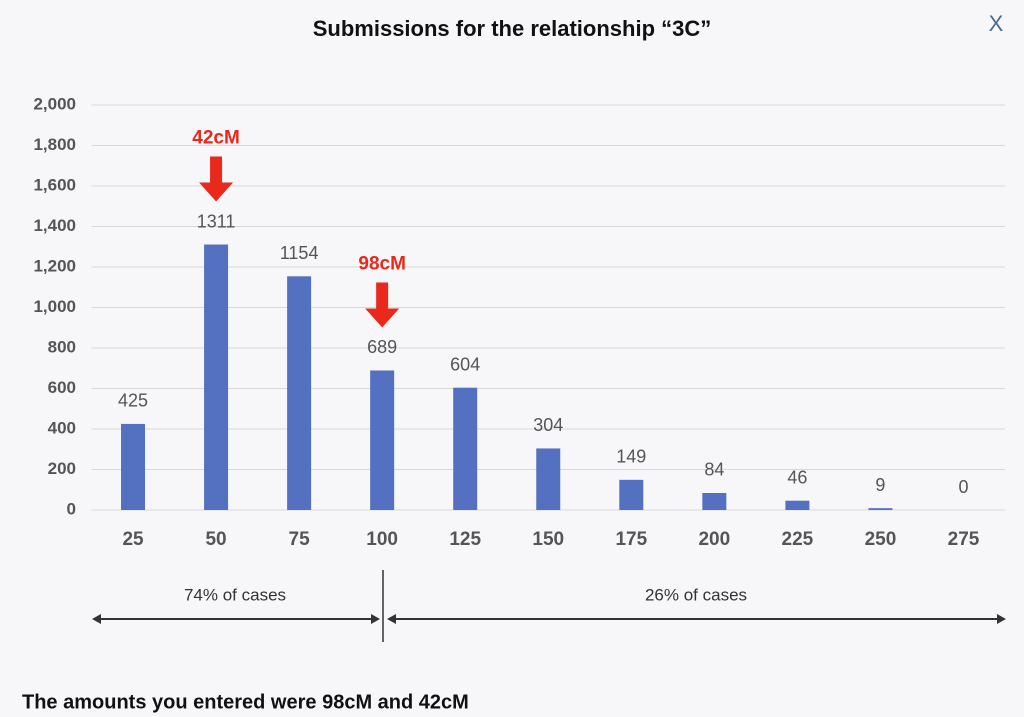 This screenshot has width=1024, height=717. What do you see at coordinates (631, 457) in the screenshot?
I see `value-label: 149` at bounding box center [631, 457].